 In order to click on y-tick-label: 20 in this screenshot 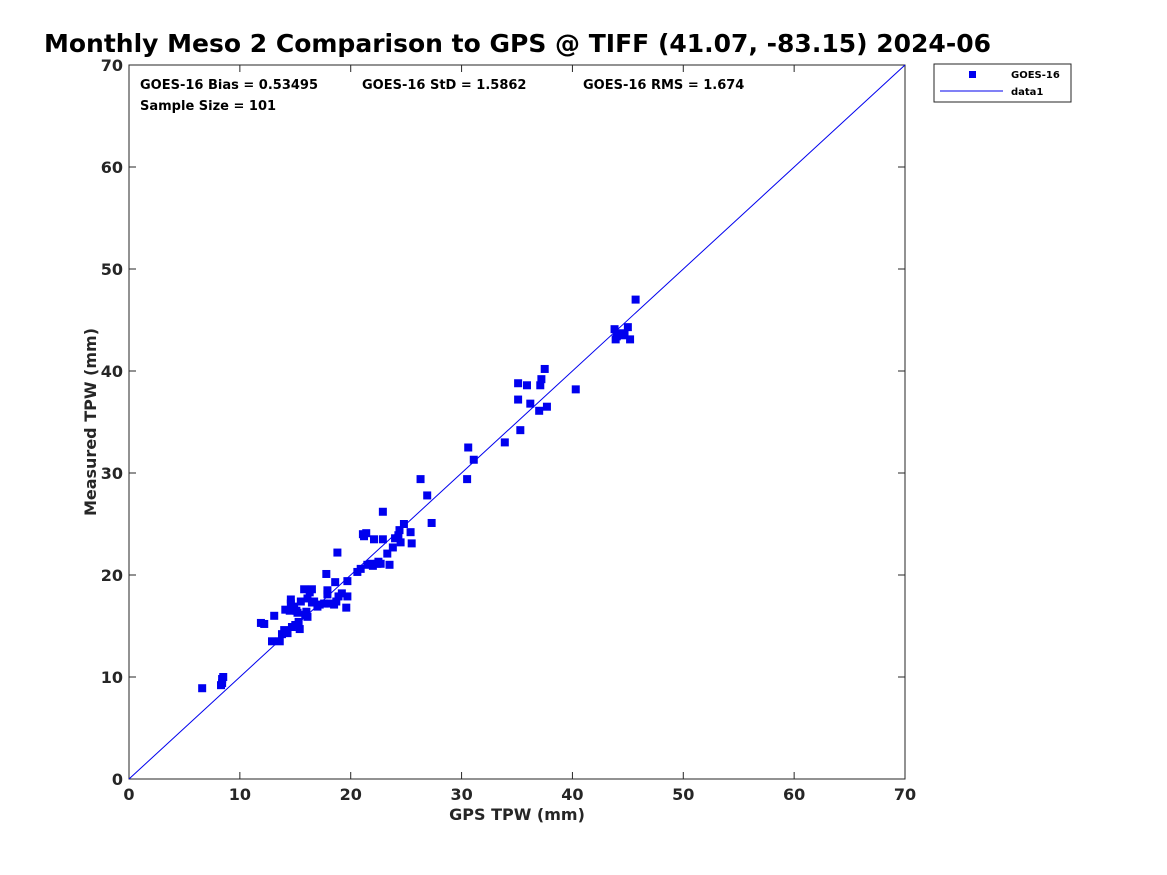, I will do `click(112, 575)`.